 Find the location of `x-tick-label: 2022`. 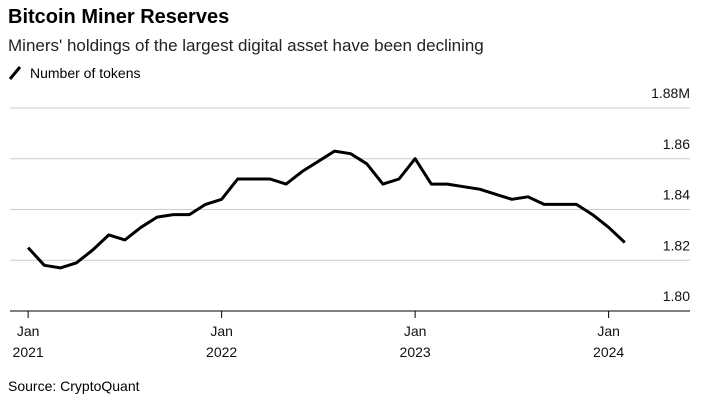

x-tick-label: 2022 is located at coordinates (221, 352).